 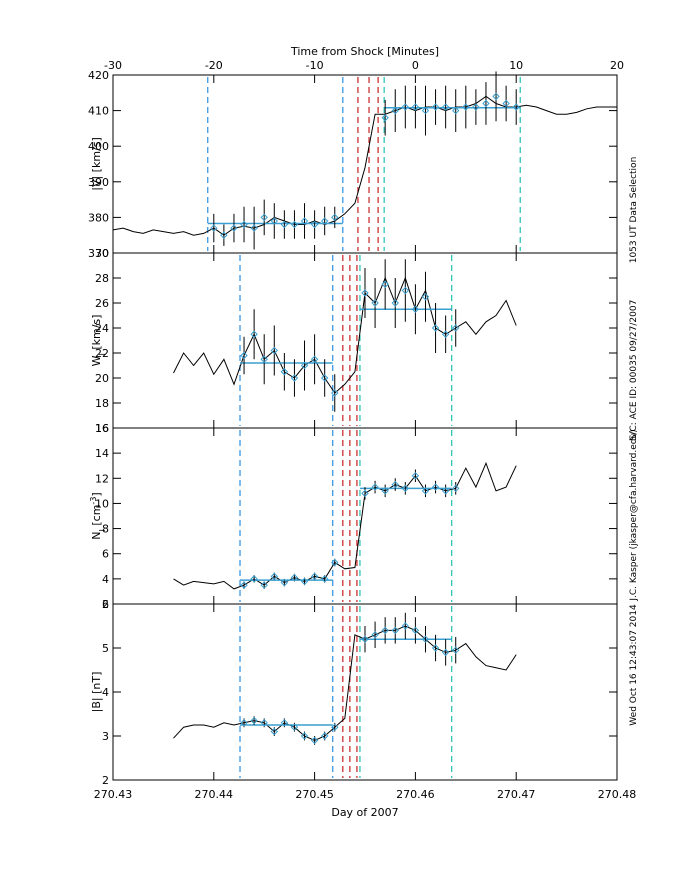 I want to click on y-tick-label: 390, so click(x=98, y=182).